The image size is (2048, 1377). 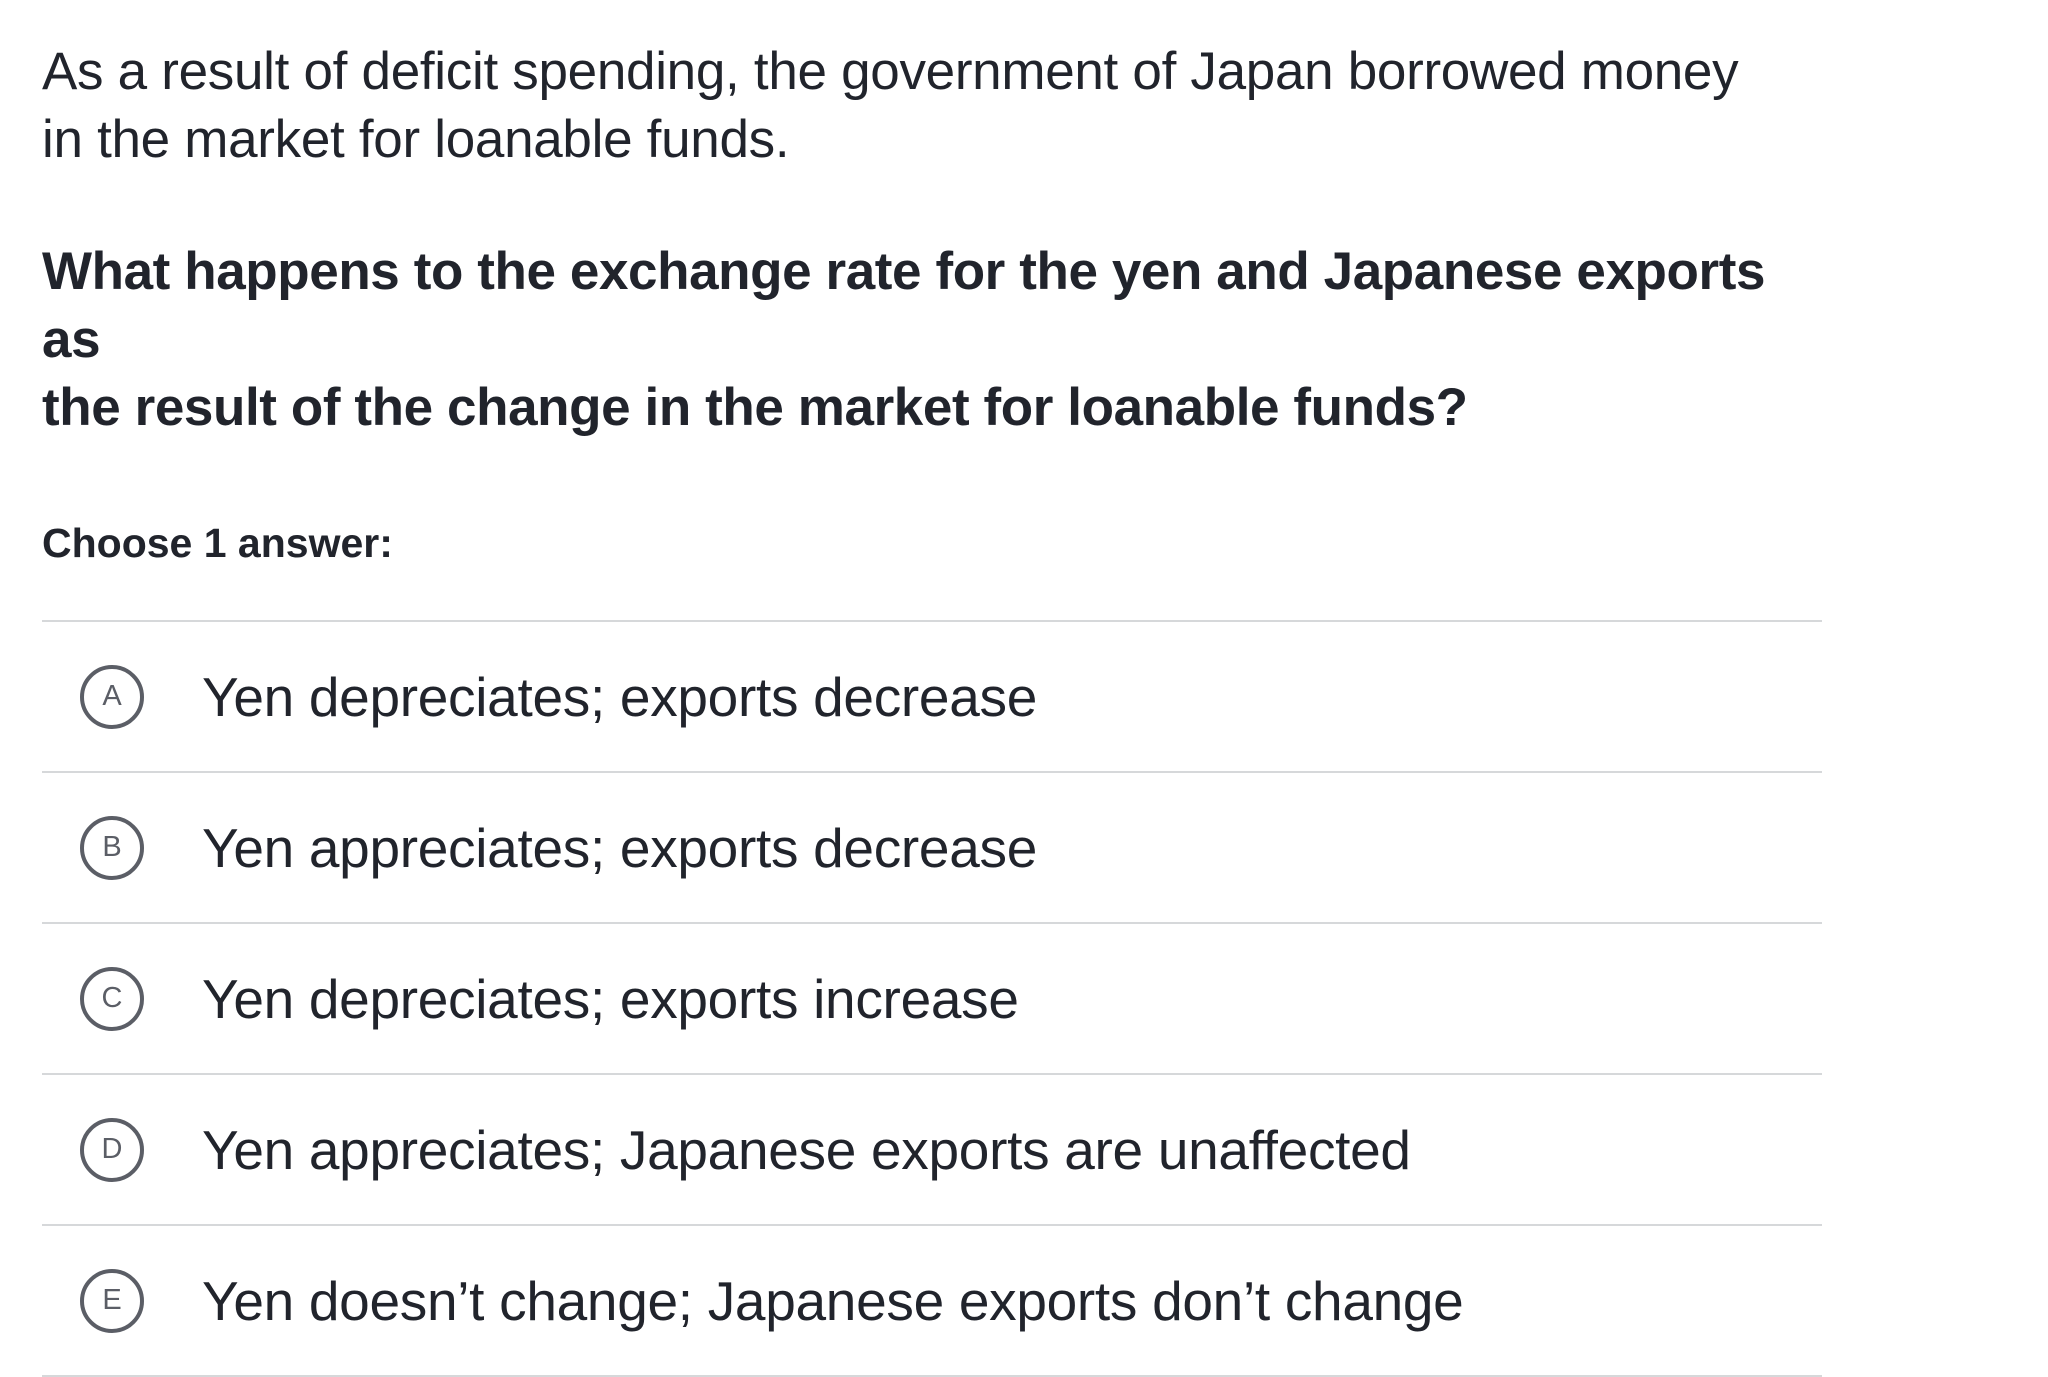 I want to click on choice-c-radio-icon: C, so click(x=112, y=998).